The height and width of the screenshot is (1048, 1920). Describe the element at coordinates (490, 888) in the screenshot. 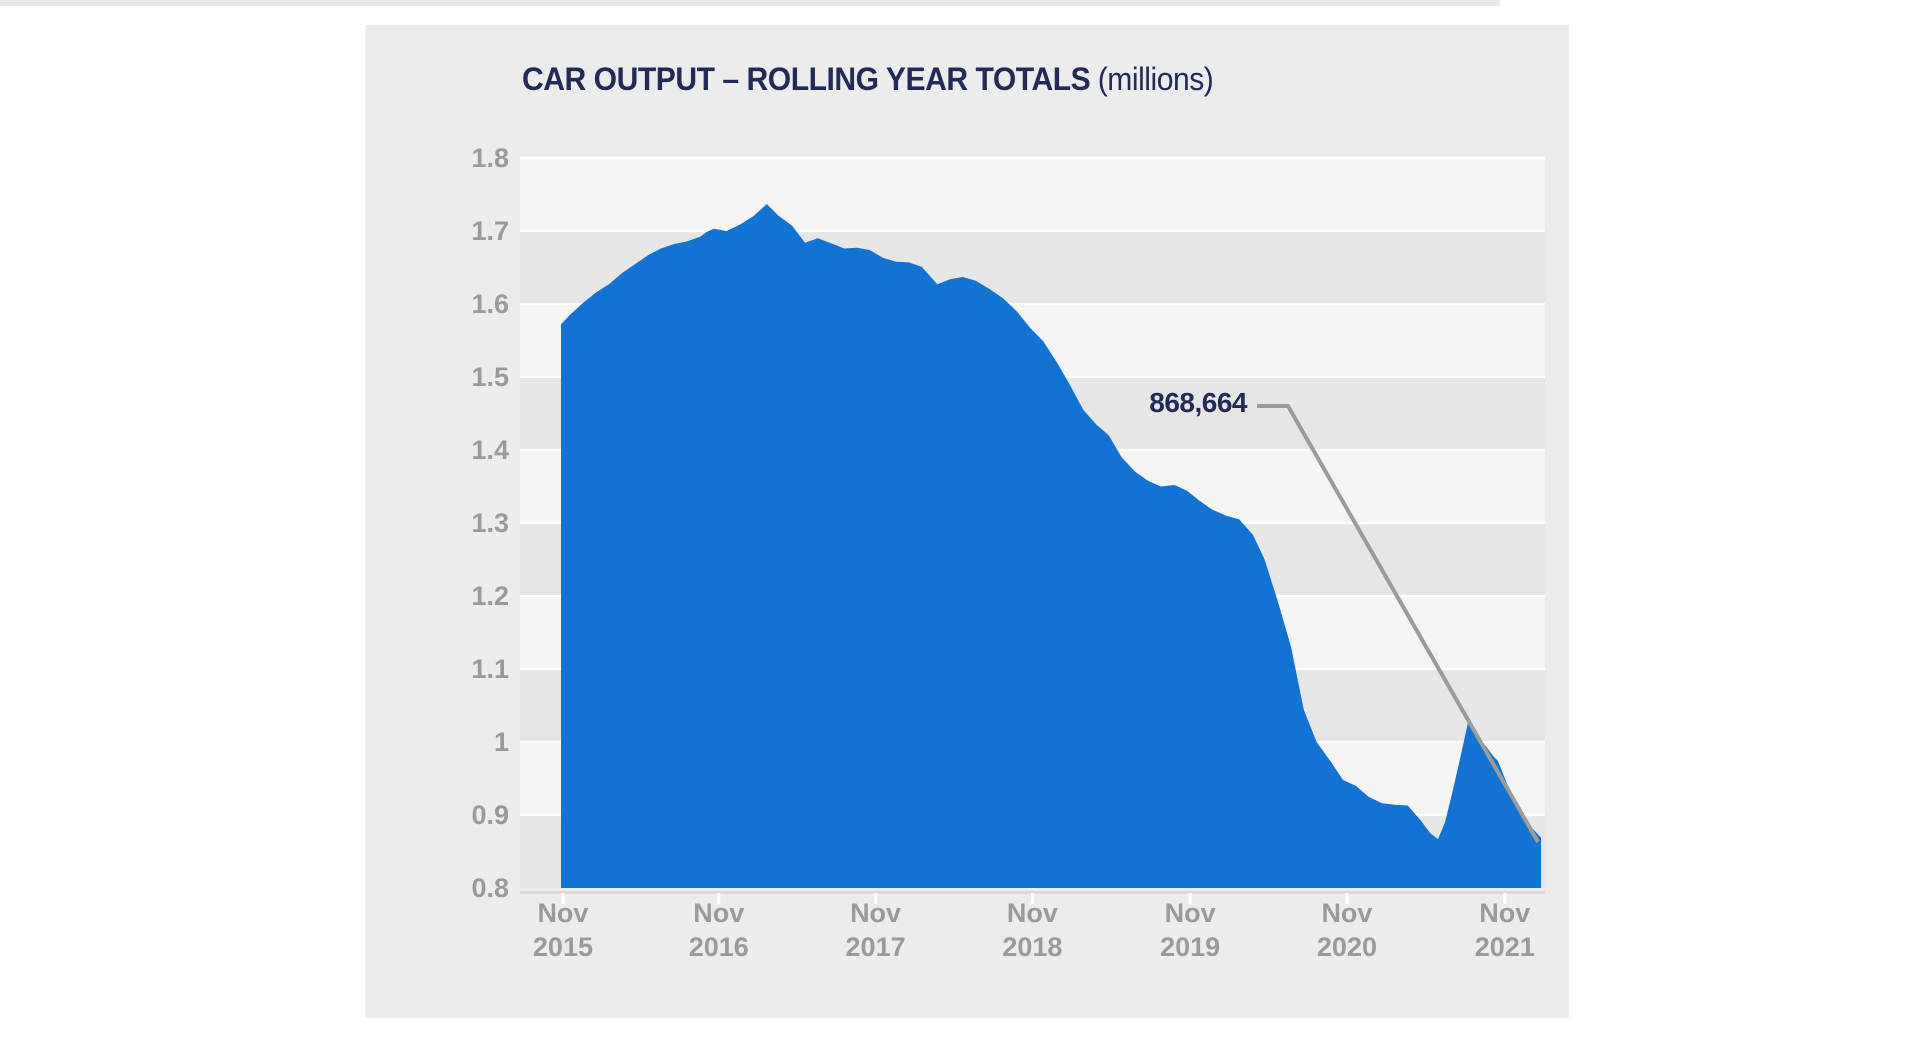

I see `y-tick-label: 0.8` at that location.